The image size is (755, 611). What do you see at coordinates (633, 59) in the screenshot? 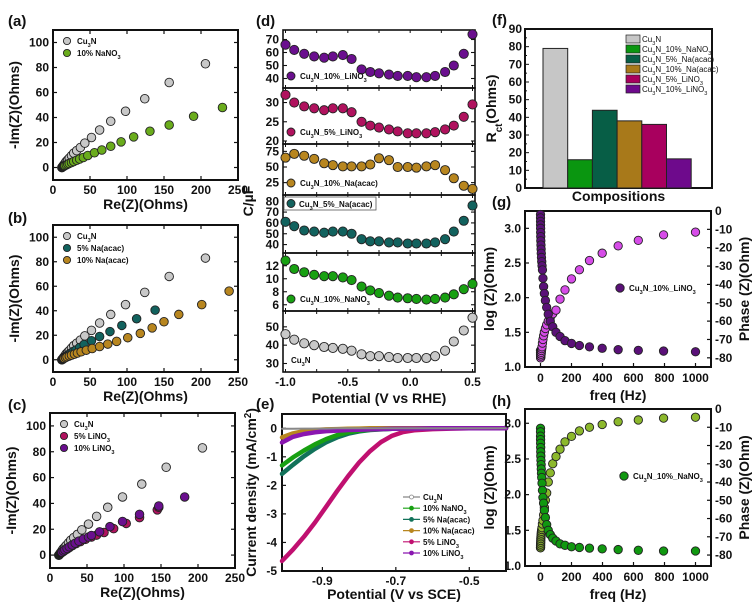
I see `legend-swatch` at bounding box center [633, 59].